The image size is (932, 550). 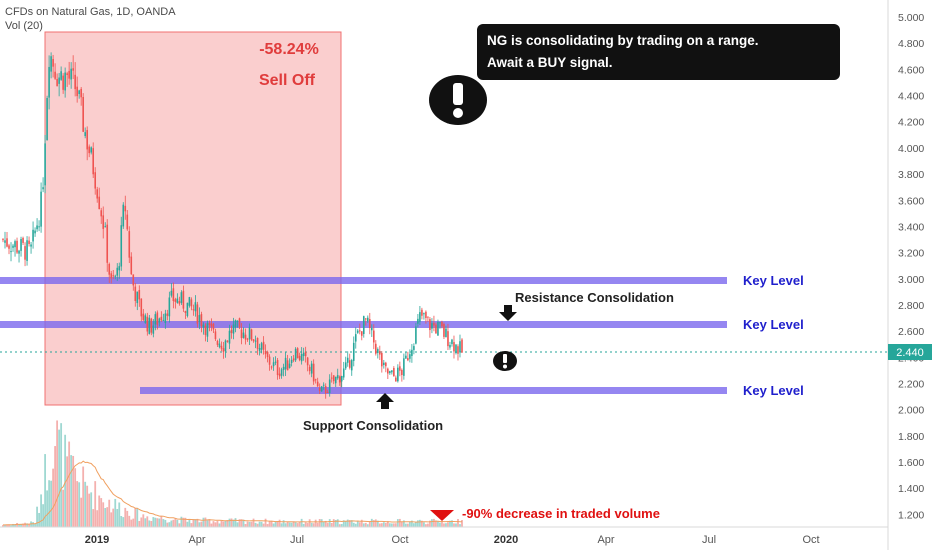 What do you see at coordinates (508, 313) in the screenshot?
I see `down-arrow-icon` at bounding box center [508, 313].